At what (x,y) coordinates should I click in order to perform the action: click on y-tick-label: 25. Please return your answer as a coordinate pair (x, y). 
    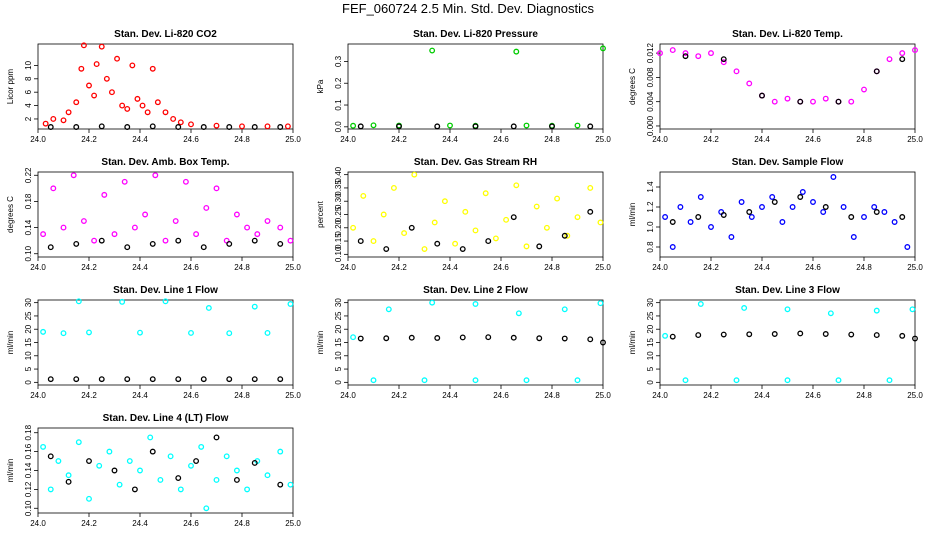
    Looking at the image, I should click on (28, 315).